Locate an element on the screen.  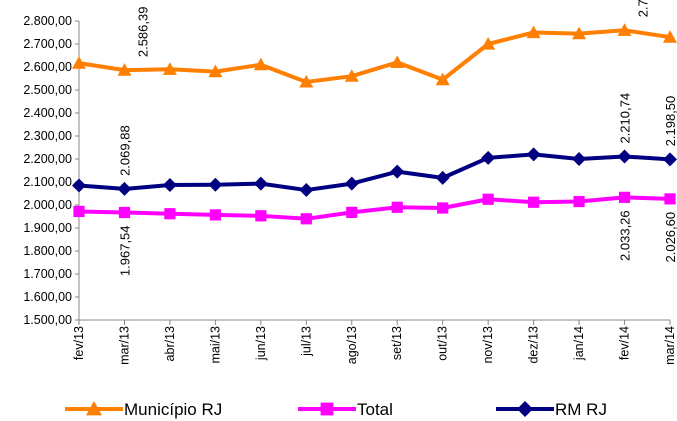
y-tick-label: 2.100,00 is located at coordinates (47, 182).